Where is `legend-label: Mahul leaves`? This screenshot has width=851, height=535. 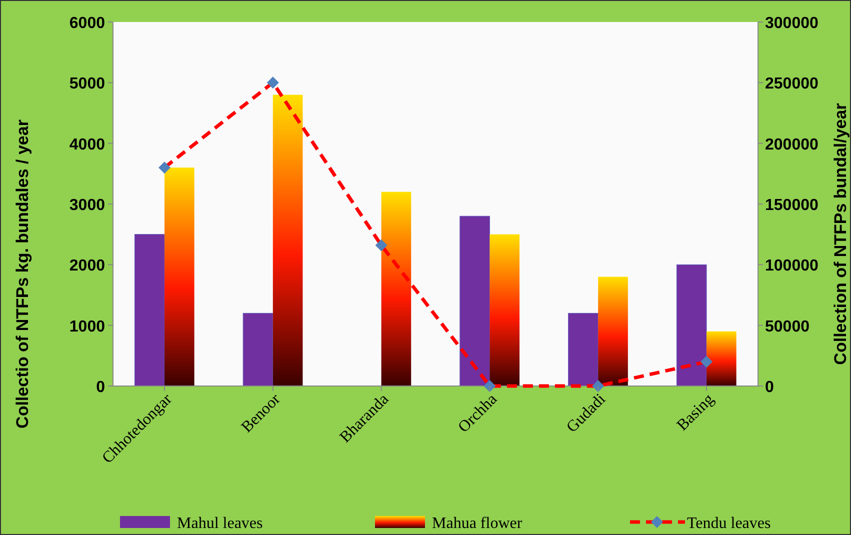 legend-label: Mahul leaves is located at coordinates (220, 523).